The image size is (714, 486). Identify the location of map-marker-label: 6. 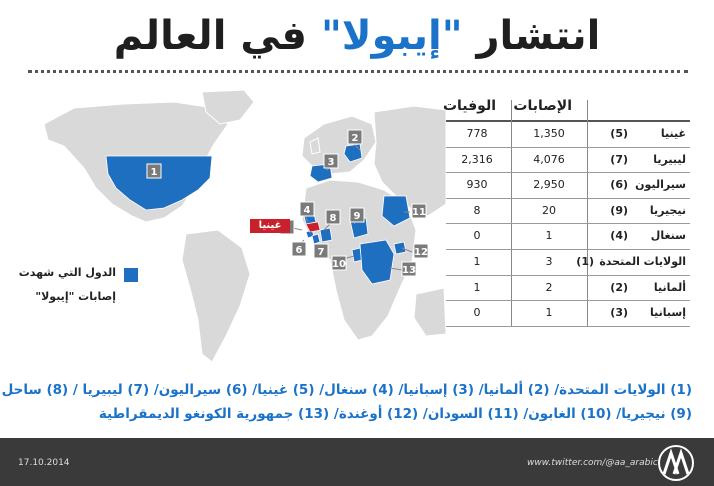
(299, 250).